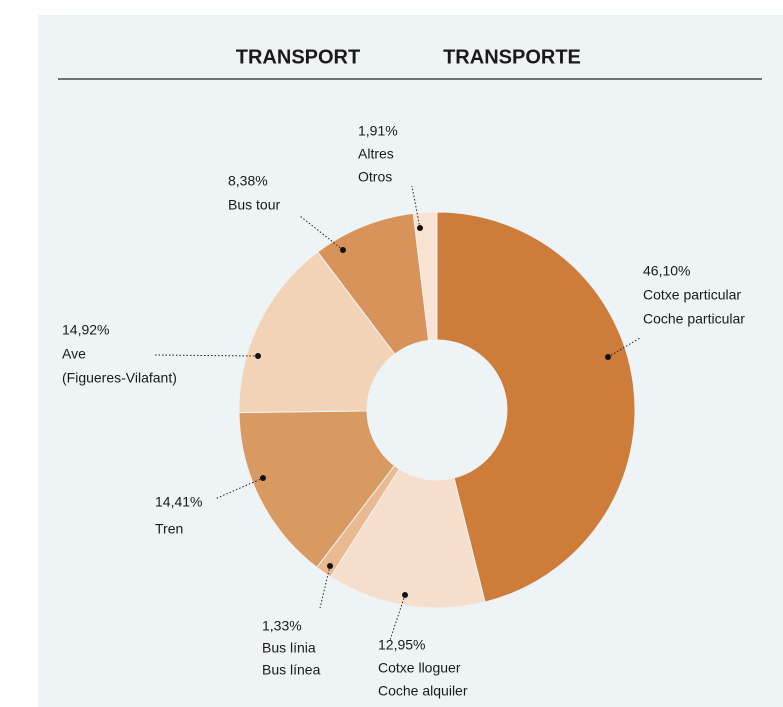 The image size is (783, 707). I want to click on category-label: Cotxe lloguer, so click(419, 668).